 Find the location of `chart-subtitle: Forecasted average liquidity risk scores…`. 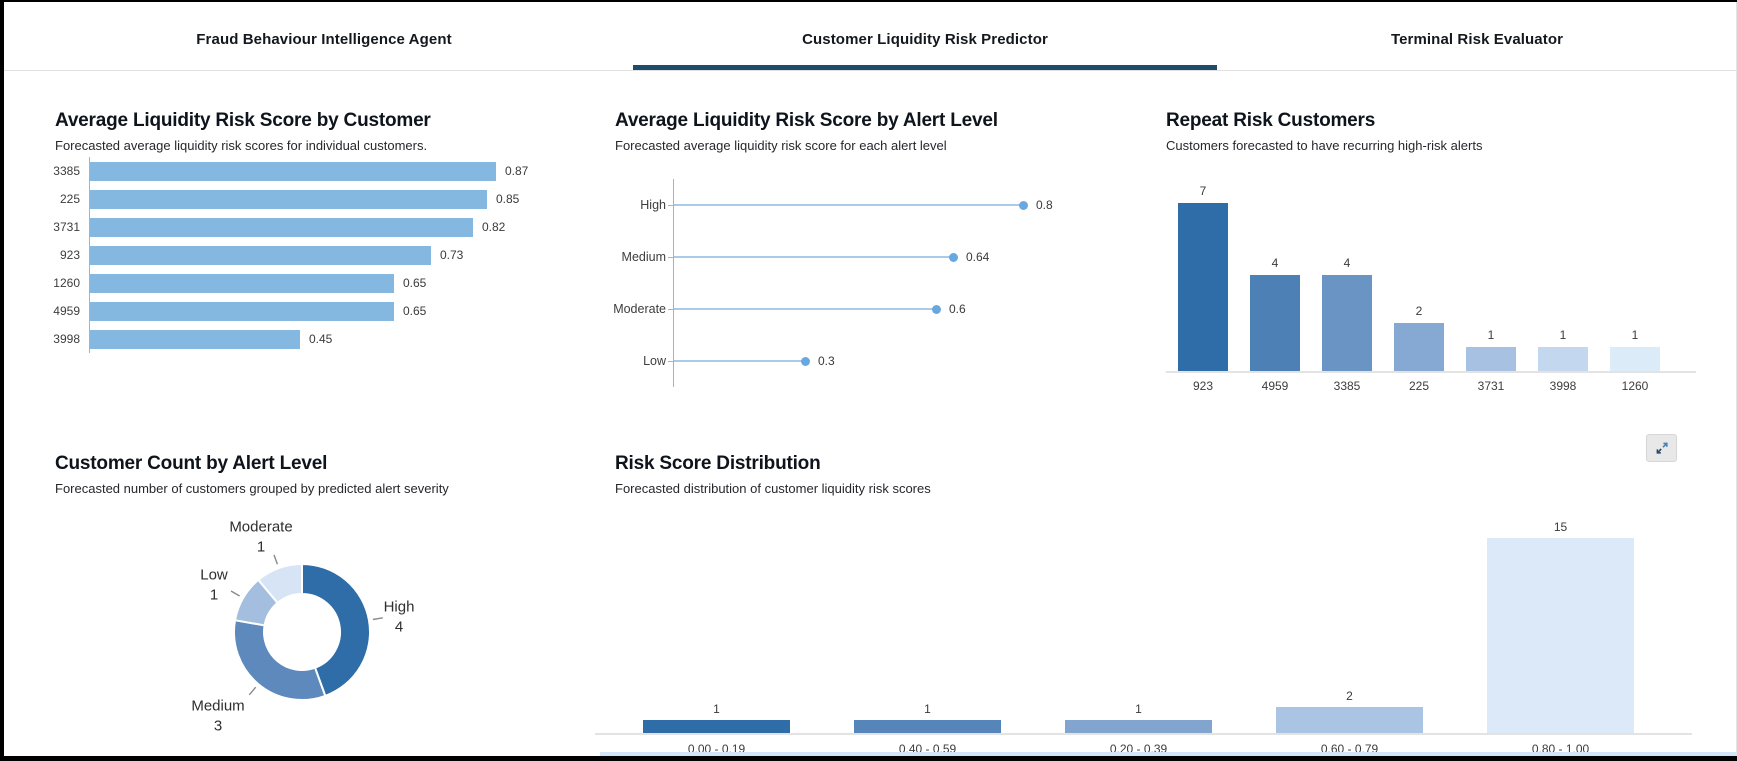

chart-subtitle: Forecasted average liquidity risk scores… is located at coordinates (241, 145).